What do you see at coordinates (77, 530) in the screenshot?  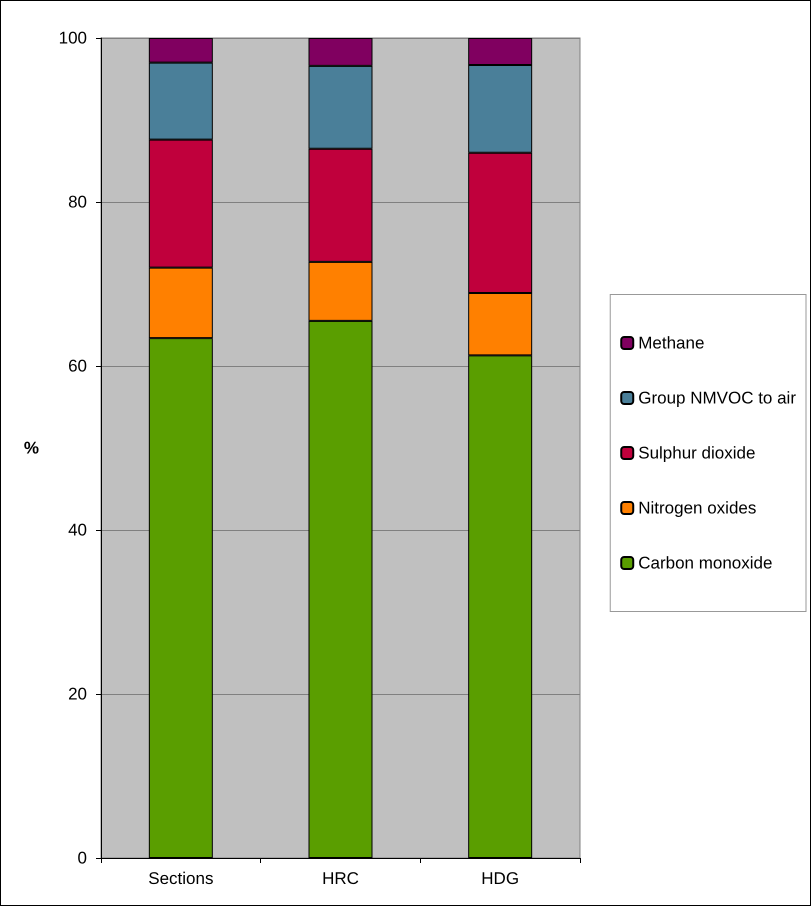 I see `y-tick-label: 40` at bounding box center [77, 530].